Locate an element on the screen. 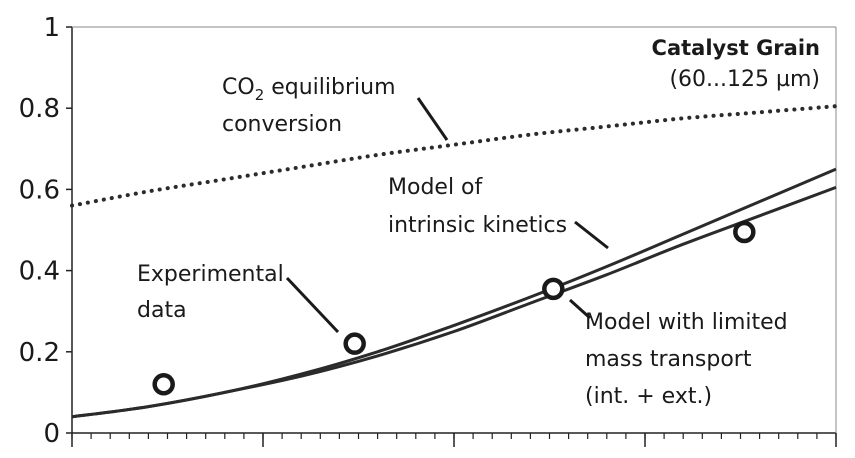 This screenshot has width=855, height=458. catalyst-grain-size: (60...125 µm) is located at coordinates (744, 79).